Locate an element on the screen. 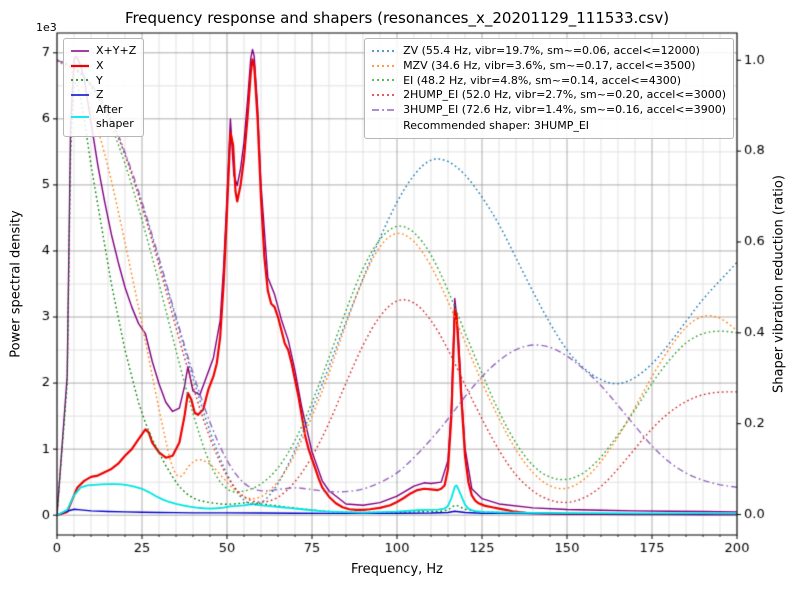  2HUMP_EI-line-sample-icon is located at coordinates (384, 95).